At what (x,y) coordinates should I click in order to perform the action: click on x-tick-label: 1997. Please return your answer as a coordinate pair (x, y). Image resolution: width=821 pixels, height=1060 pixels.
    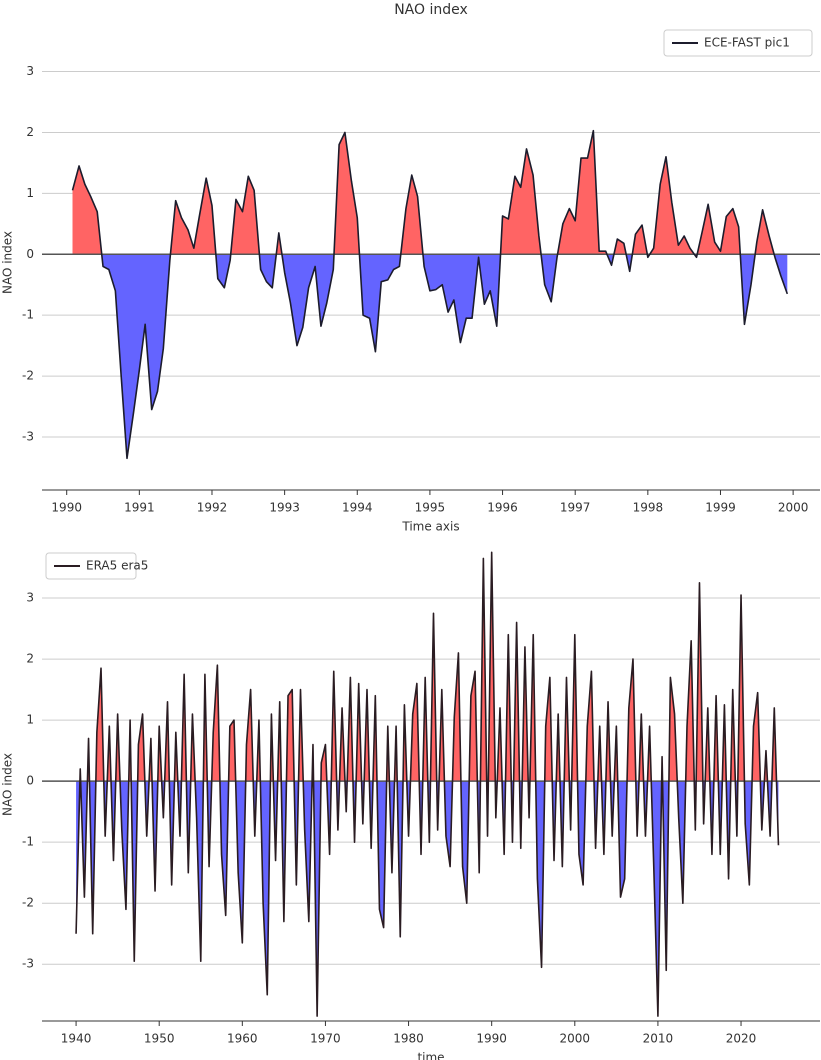
    Looking at the image, I should click on (575, 508).